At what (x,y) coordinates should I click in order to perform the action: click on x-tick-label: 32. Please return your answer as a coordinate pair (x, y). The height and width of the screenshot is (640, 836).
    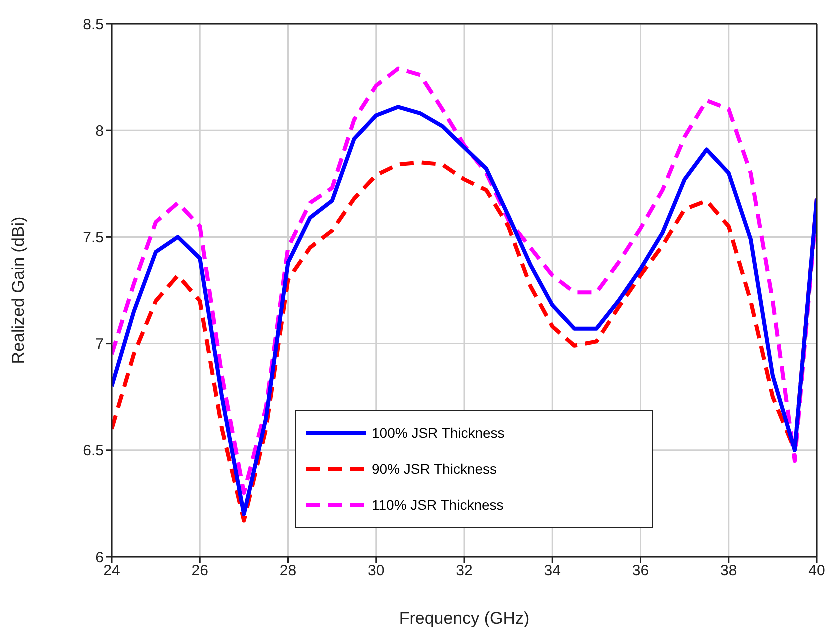
    Looking at the image, I should click on (464, 571).